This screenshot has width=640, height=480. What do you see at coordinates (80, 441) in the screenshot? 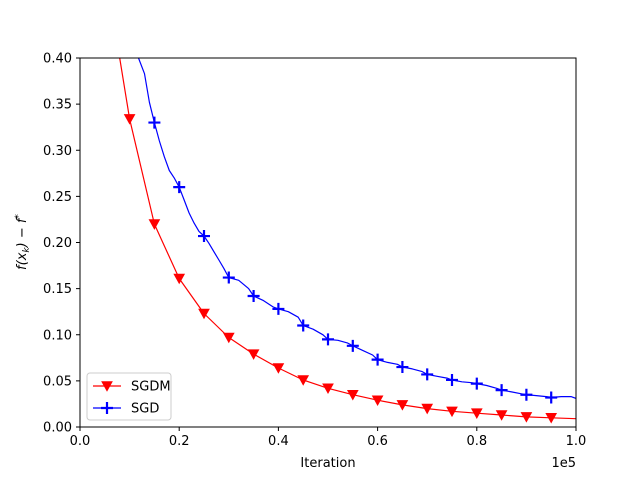
I see `x-tick-label: 0.0` at bounding box center [80, 441].